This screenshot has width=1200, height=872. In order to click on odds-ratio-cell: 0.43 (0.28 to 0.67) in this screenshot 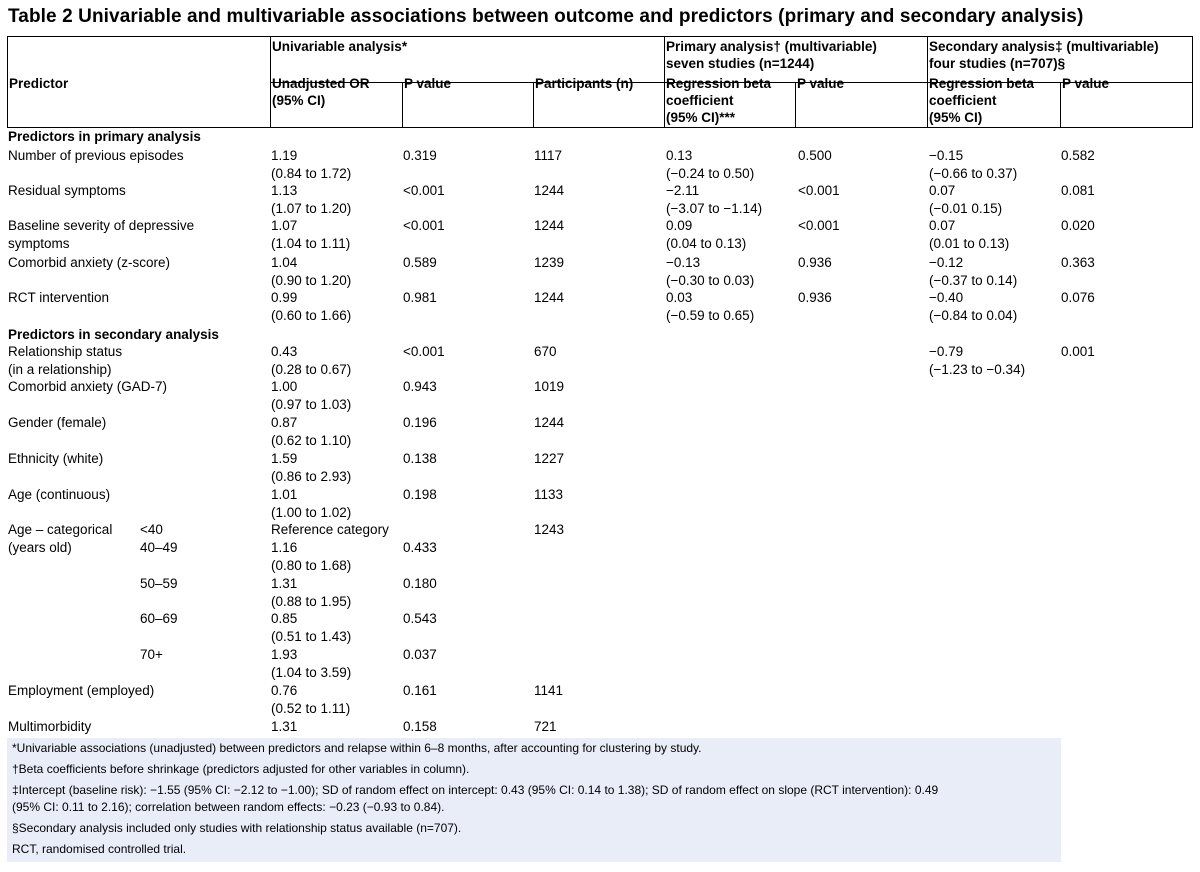, I will do `click(311, 360)`.